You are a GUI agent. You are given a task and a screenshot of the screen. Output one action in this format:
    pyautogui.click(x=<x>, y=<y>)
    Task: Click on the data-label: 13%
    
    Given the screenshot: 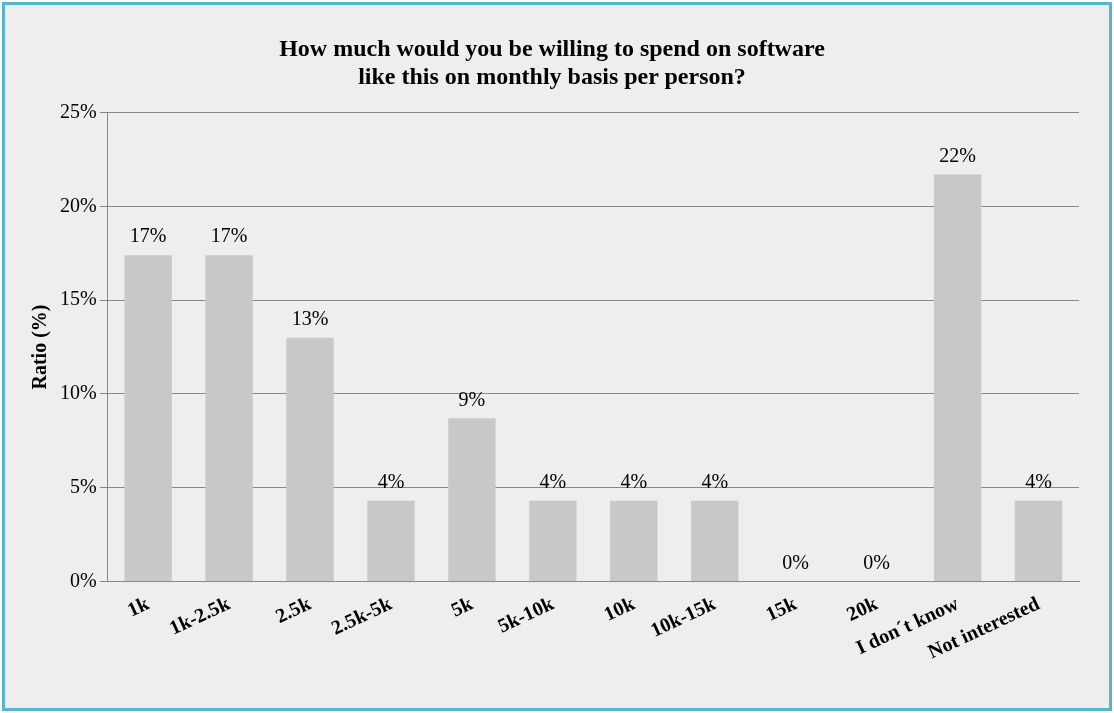 What is the action you would take?
    pyautogui.click(x=310, y=317)
    